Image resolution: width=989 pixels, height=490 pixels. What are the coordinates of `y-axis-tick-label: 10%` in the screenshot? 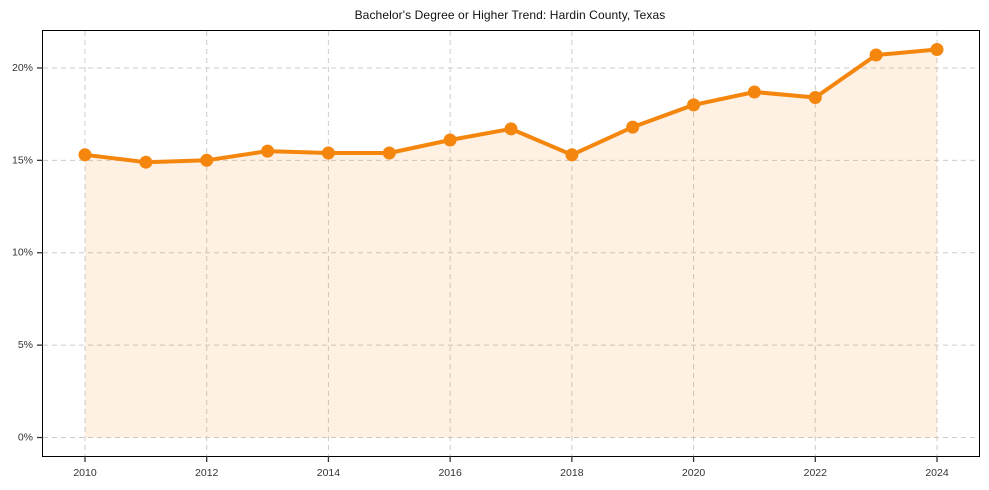 It's located at (22, 253).